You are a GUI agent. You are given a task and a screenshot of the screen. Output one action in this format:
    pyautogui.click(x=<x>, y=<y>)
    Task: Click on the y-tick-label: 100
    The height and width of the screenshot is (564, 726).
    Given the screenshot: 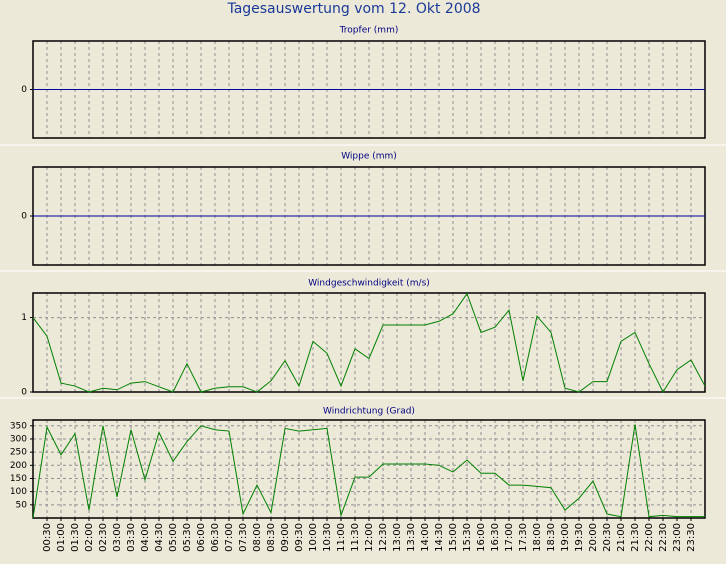 What is the action you would take?
    pyautogui.click(x=18, y=492)
    